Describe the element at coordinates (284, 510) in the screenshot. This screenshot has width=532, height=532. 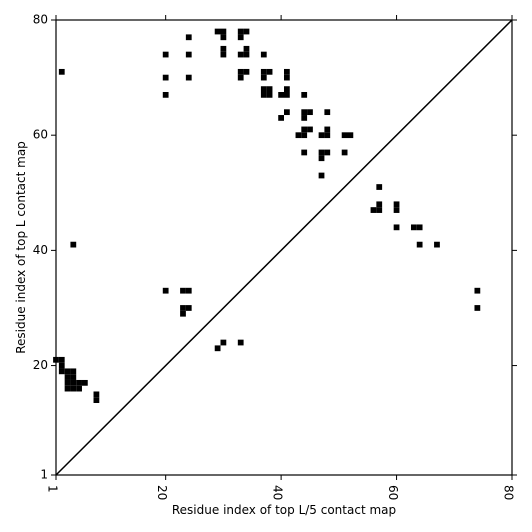
I see `x-axis-label: Residue index of top L/5 contact map` at that location.